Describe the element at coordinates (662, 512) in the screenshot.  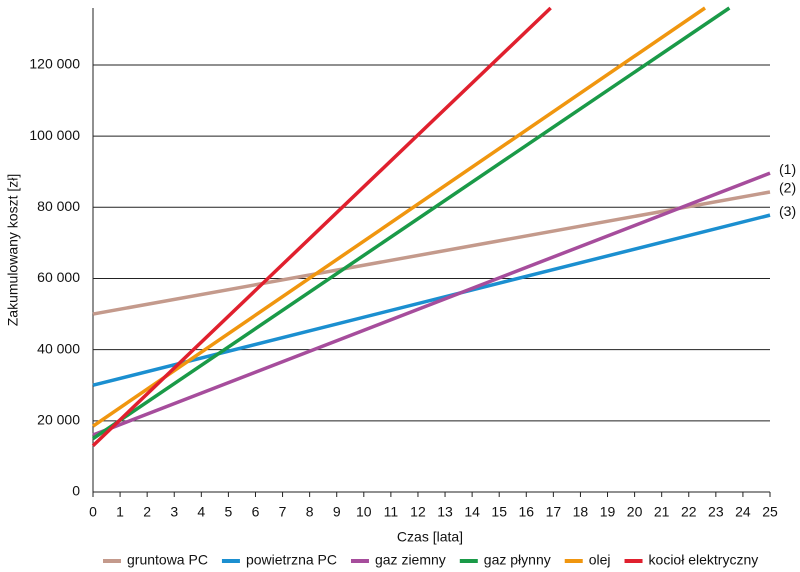
I see `x-tick-label: 21` at that location.